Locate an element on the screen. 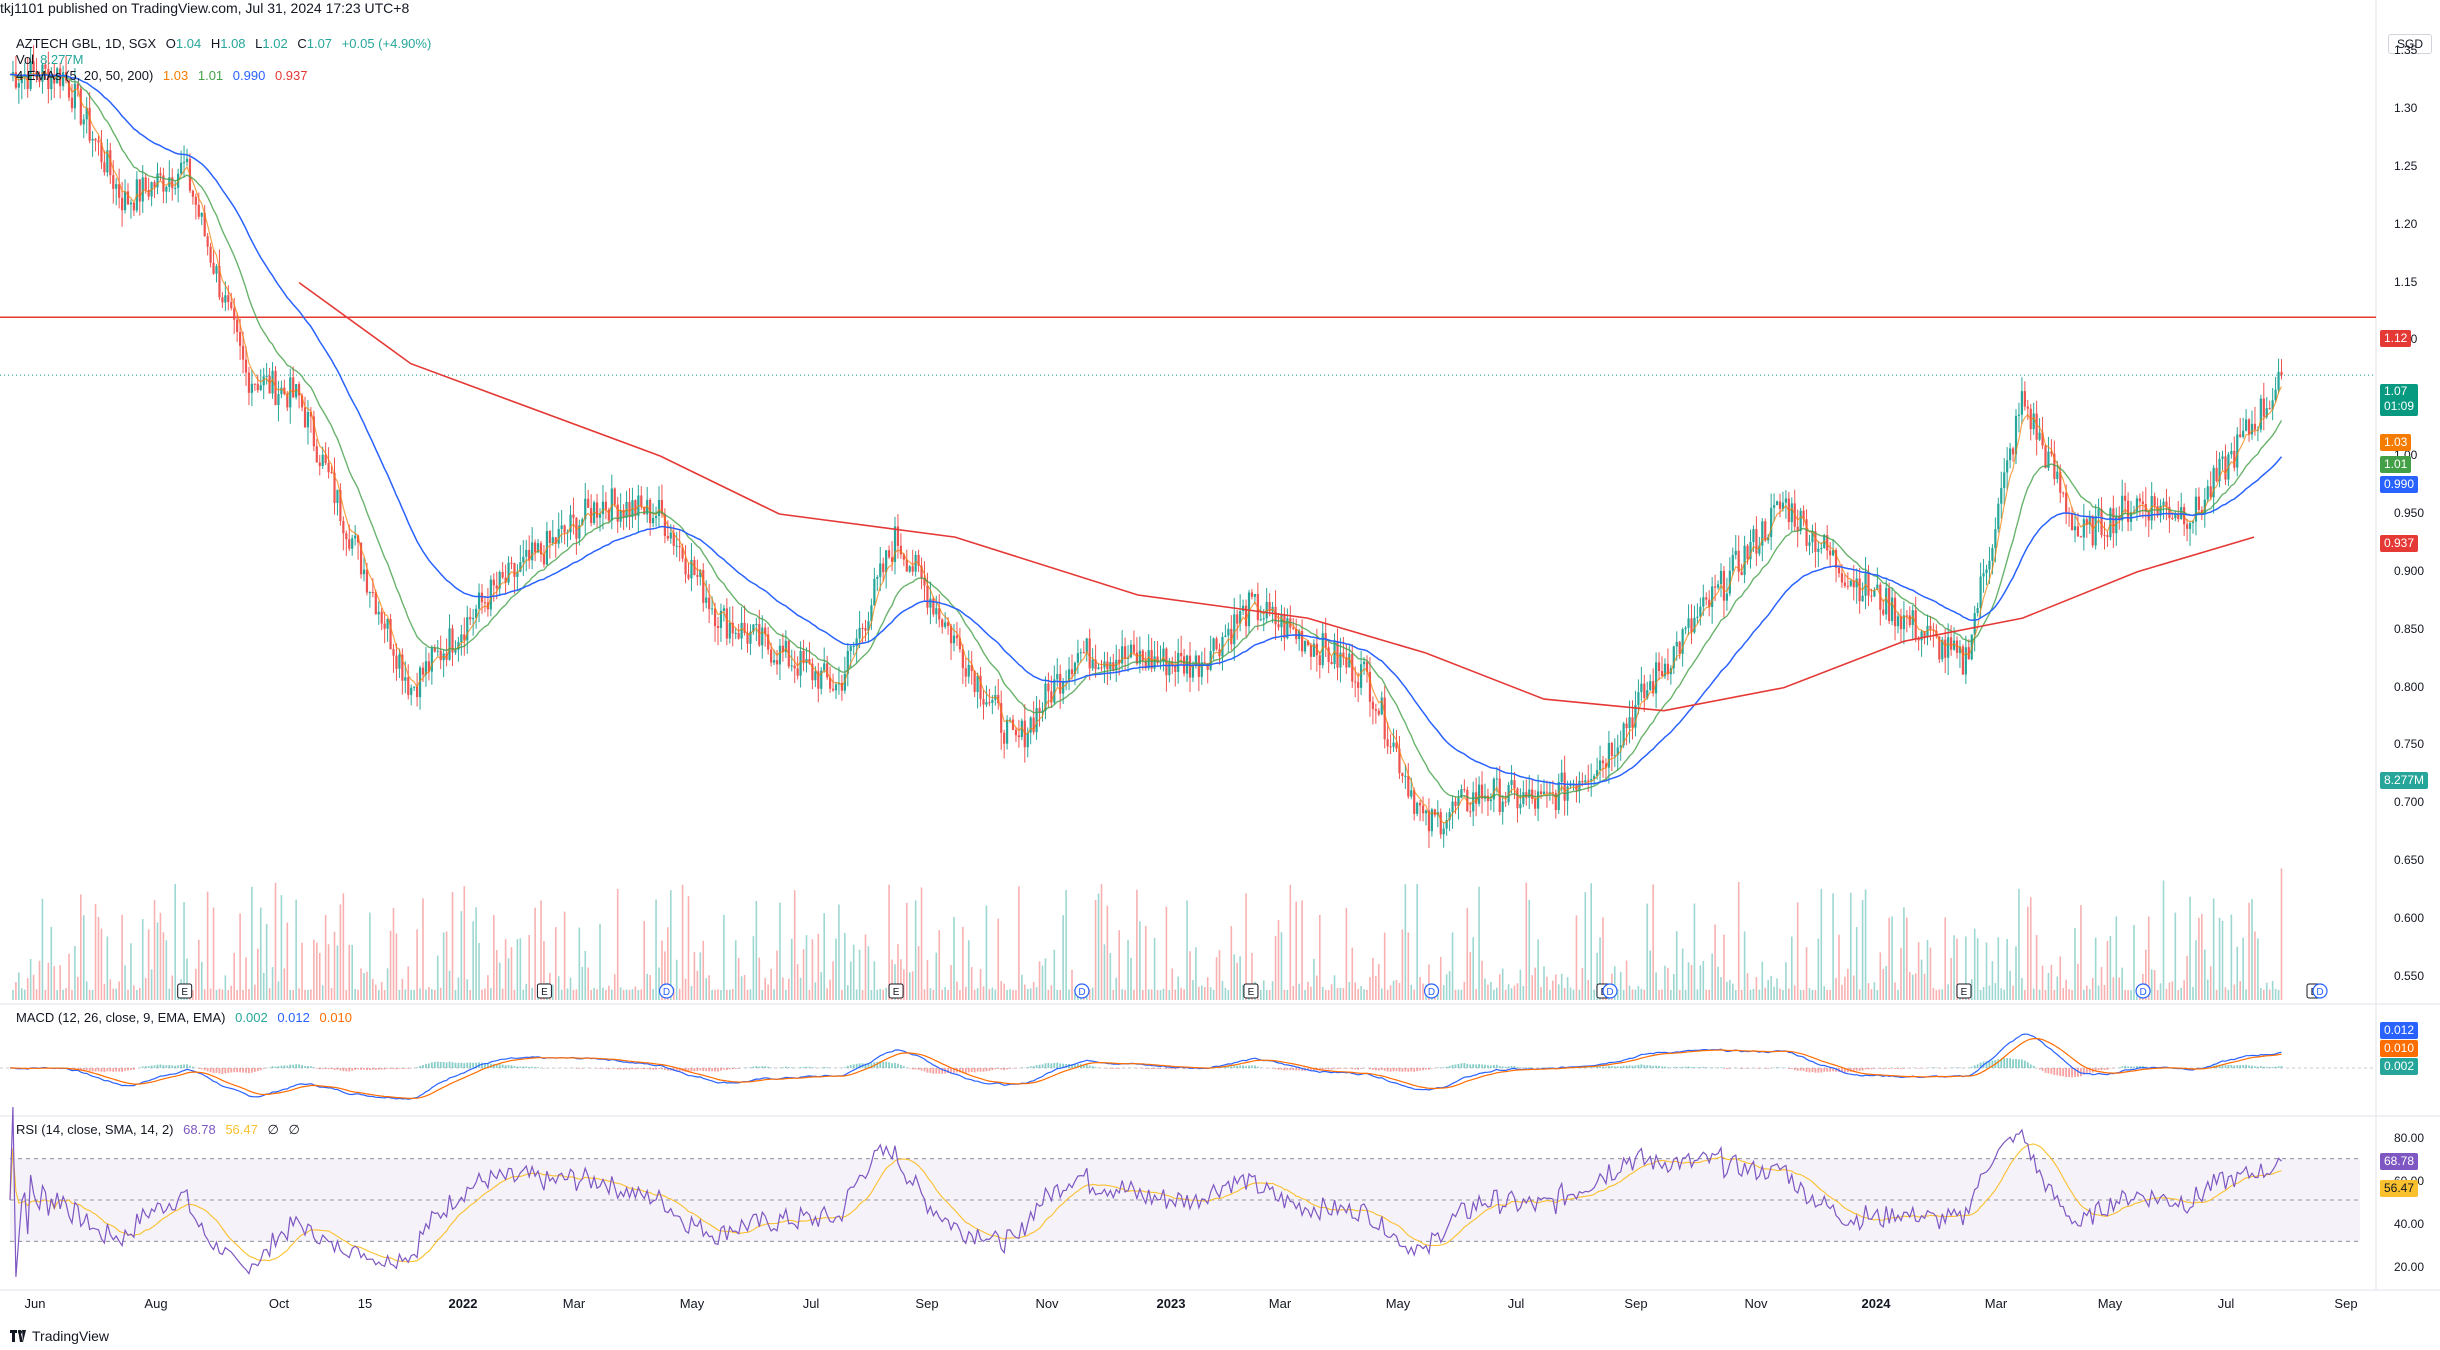 The height and width of the screenshot is (1350, 2440). ema200-value: 0.937 is located at coordinates (291, 75).